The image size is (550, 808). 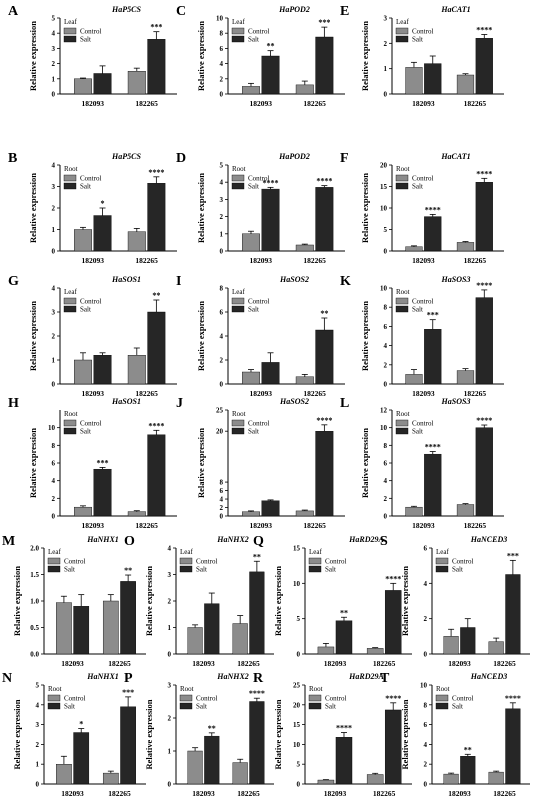 What do you see at coordinates (294, 279) in the screenshot?
I see `panel-title: HaSOS2` at bounding box center [294, 279].